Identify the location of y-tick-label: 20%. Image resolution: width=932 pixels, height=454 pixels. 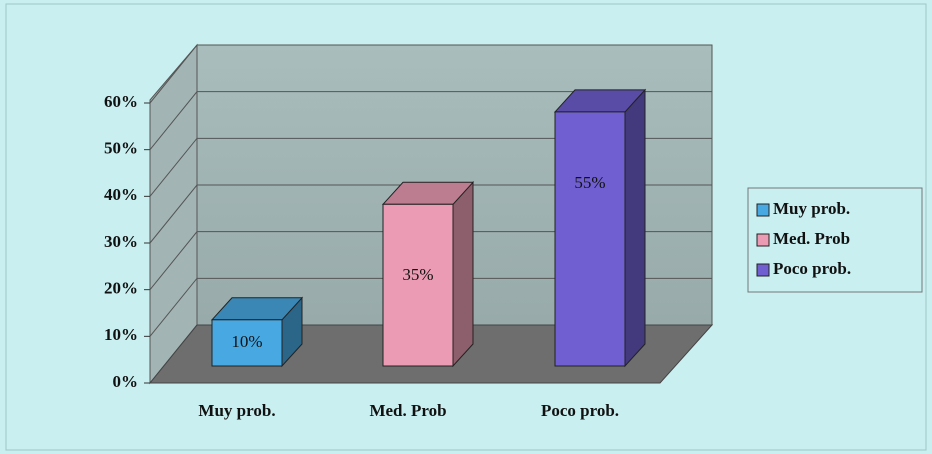
(121, 288).